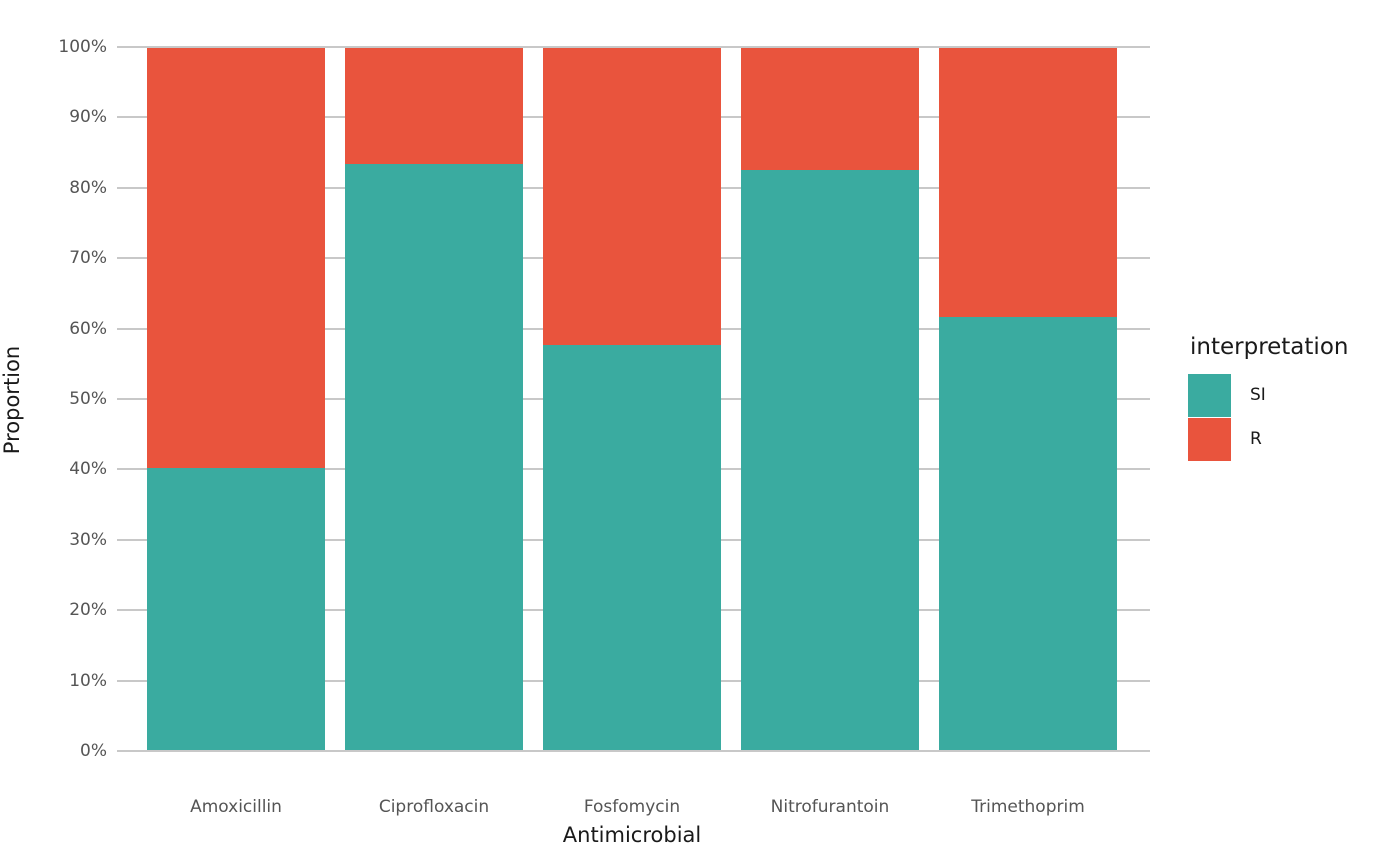 This screenshot has width=1400, height=866. I want to click on y-tick-label: 20%, so click(88, 610).